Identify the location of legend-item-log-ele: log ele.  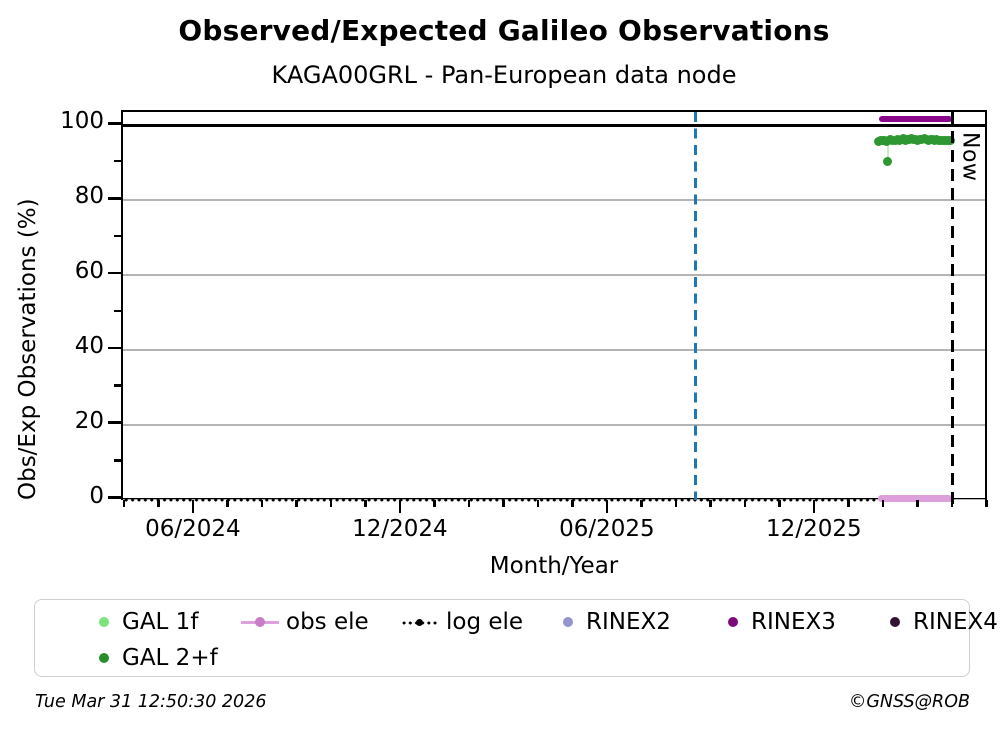
(462, 622).